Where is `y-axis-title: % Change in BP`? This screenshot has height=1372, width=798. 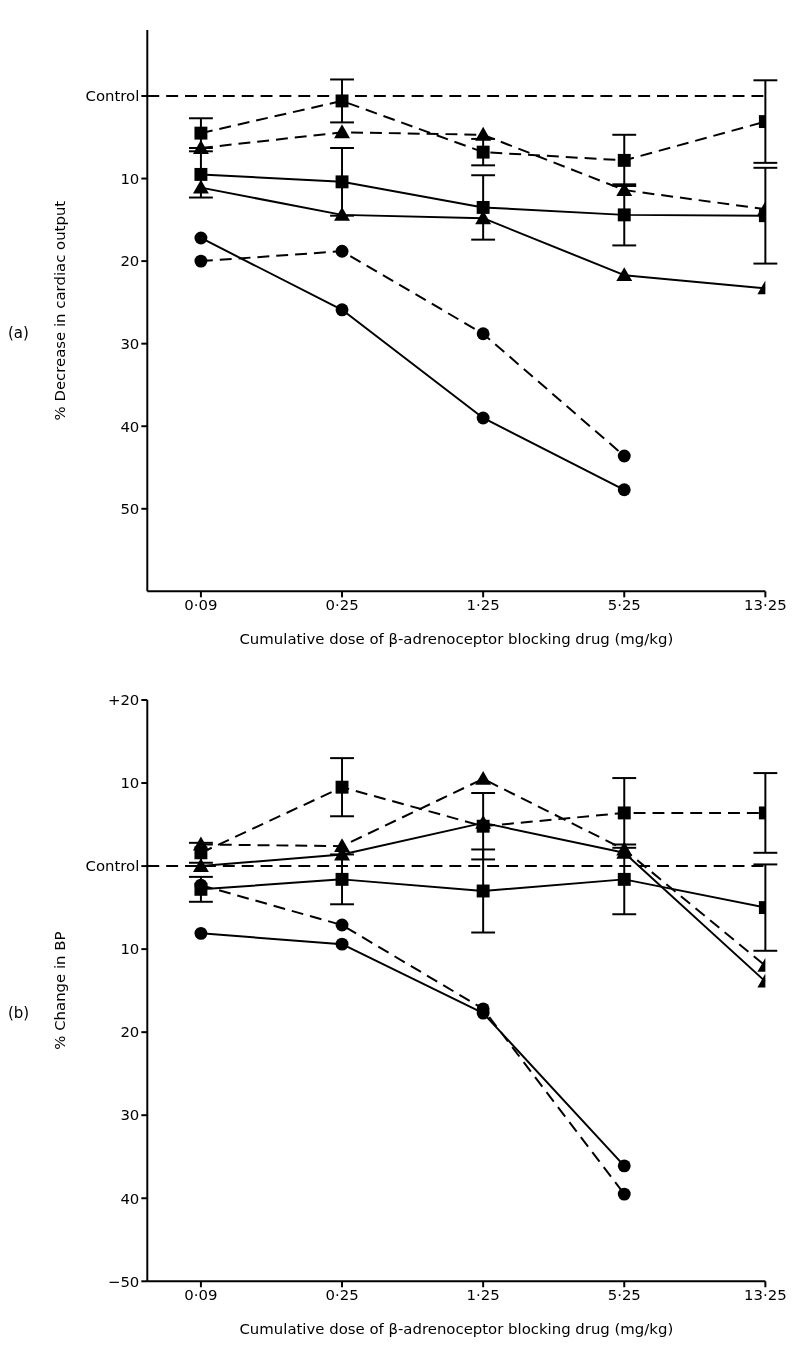
y-axis-title: % Change in BP is located at coordinates (59, 990).